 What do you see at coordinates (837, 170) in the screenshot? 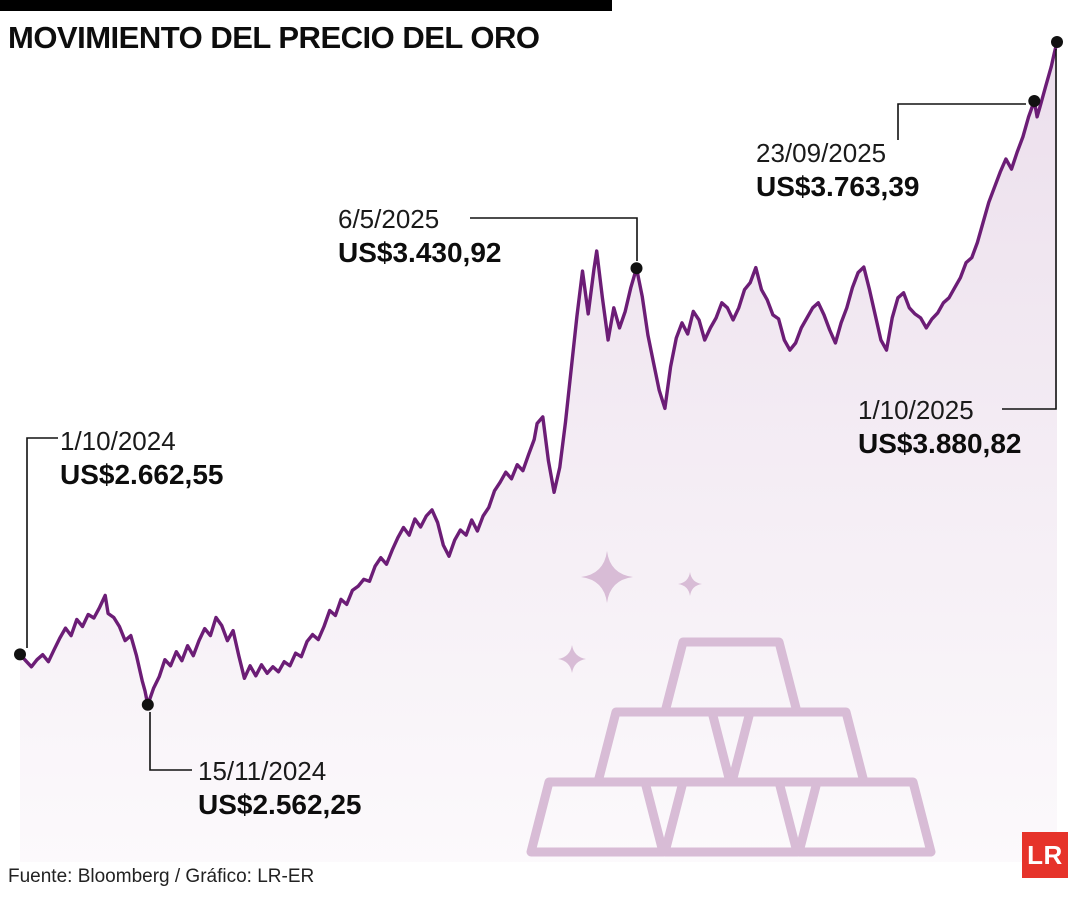
I see `annotation-sep-peak: 23/09/2025 US$3.763,39` at bounding box center [837, 170].